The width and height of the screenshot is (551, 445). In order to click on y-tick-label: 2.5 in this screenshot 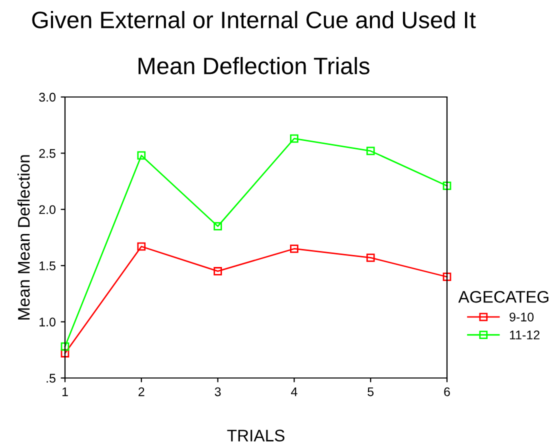, I will do `click(47, 153)`.